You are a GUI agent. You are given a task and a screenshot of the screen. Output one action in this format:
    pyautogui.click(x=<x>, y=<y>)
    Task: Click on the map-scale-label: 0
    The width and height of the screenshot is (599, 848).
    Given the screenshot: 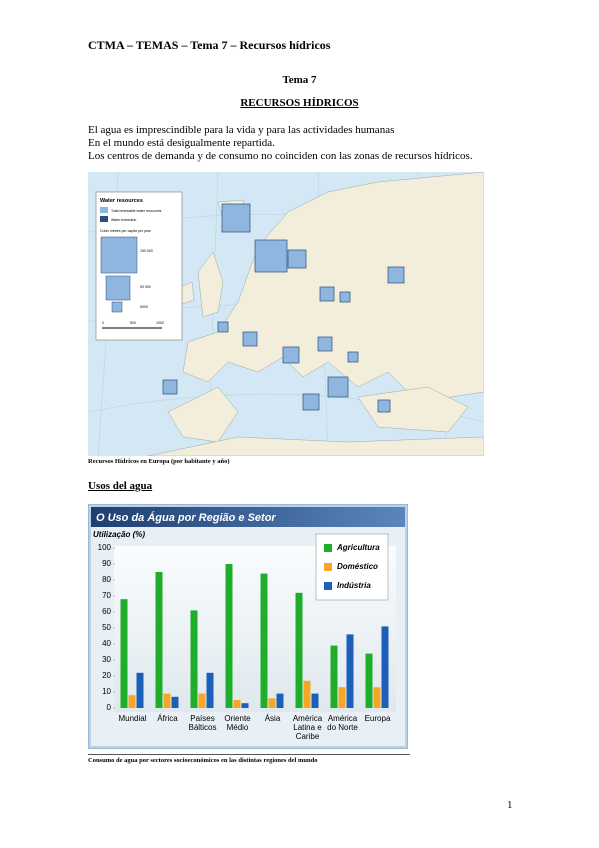 What is the action you would take?
    pyautogui.click(x=103, y=323)
    